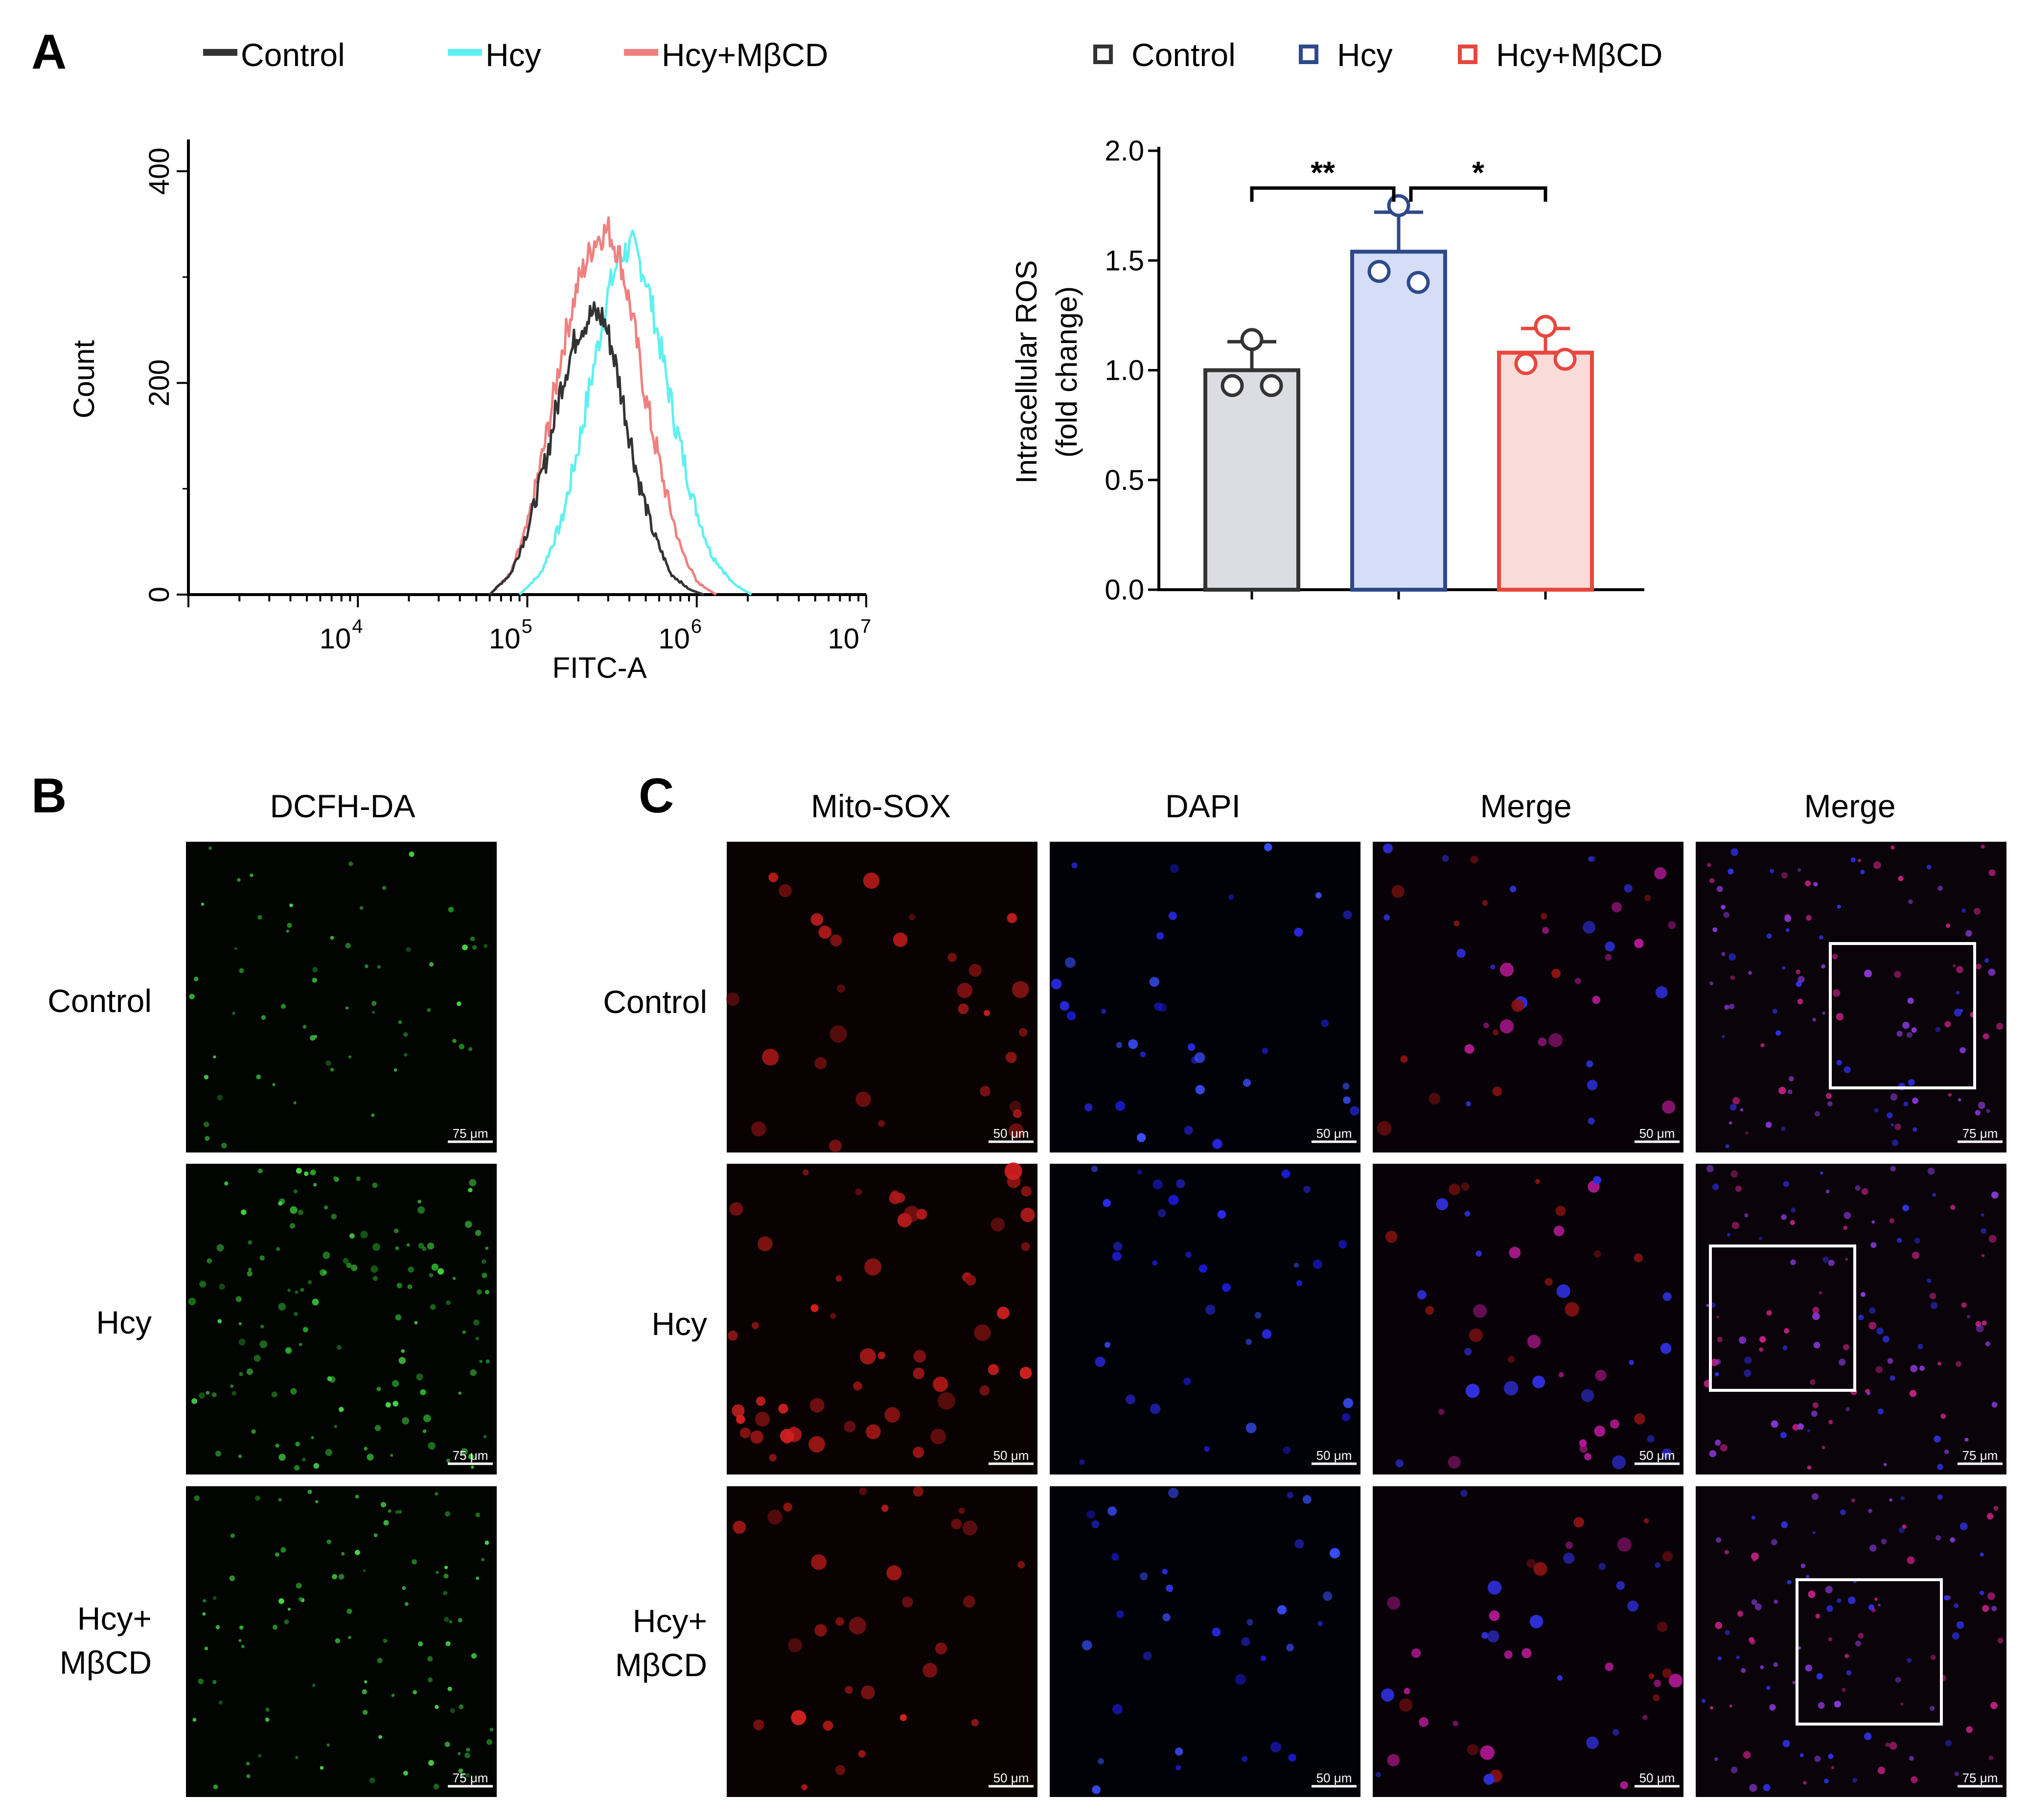 The width and height of the screenshot is (2028, 1820). What do you see at coordinates (1125, 371) in the screenshot?
I see `bar-y-tick-label: 1.0` at bounding box center [1125, 371].